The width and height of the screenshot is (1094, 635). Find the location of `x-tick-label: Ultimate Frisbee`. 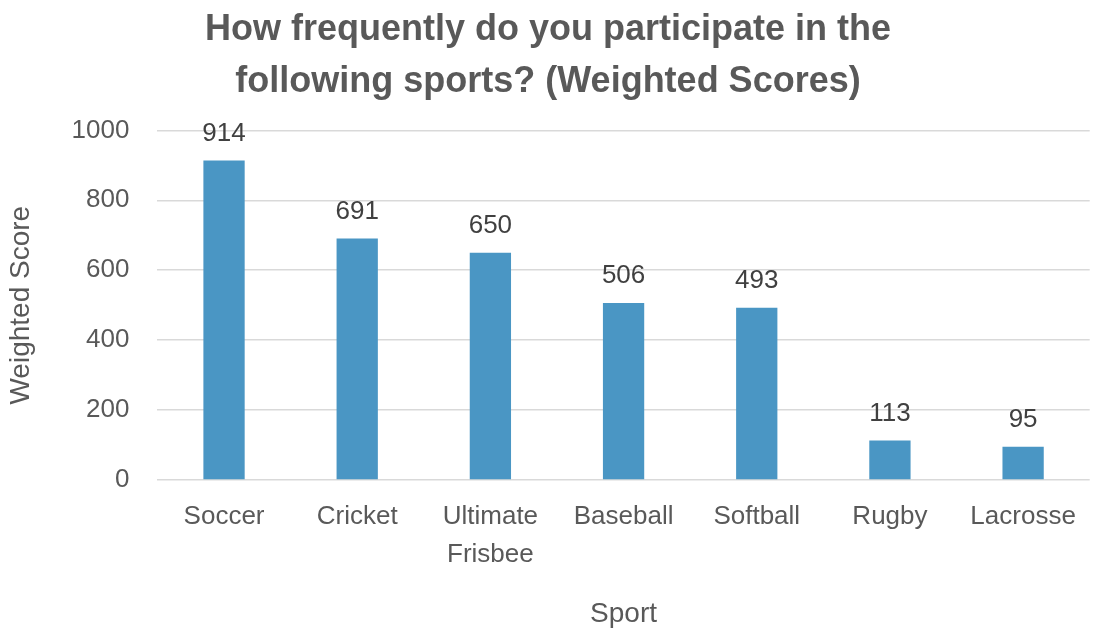

x-tick-label: Ultimate Frisbee is located at coordinates (490, 534).